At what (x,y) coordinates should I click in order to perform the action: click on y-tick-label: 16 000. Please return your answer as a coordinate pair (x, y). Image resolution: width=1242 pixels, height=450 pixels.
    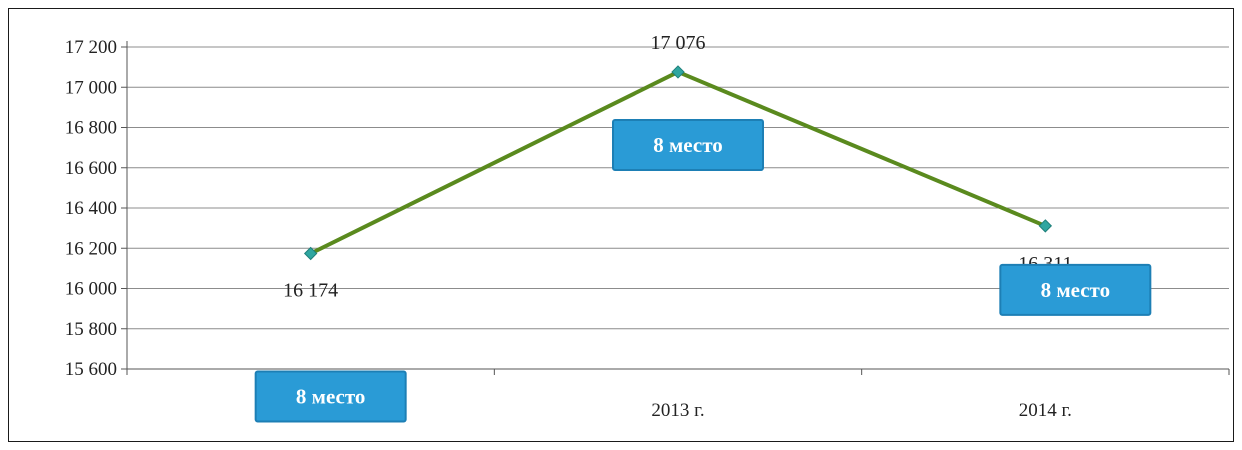
    Looking at the image, I should click on (91, 289).